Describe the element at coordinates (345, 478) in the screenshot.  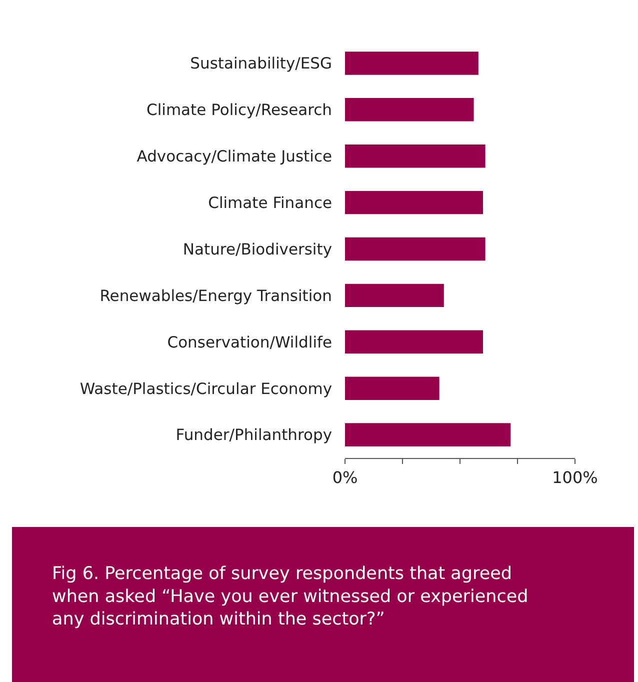
I see `x-tick-label: 0%` at that location.